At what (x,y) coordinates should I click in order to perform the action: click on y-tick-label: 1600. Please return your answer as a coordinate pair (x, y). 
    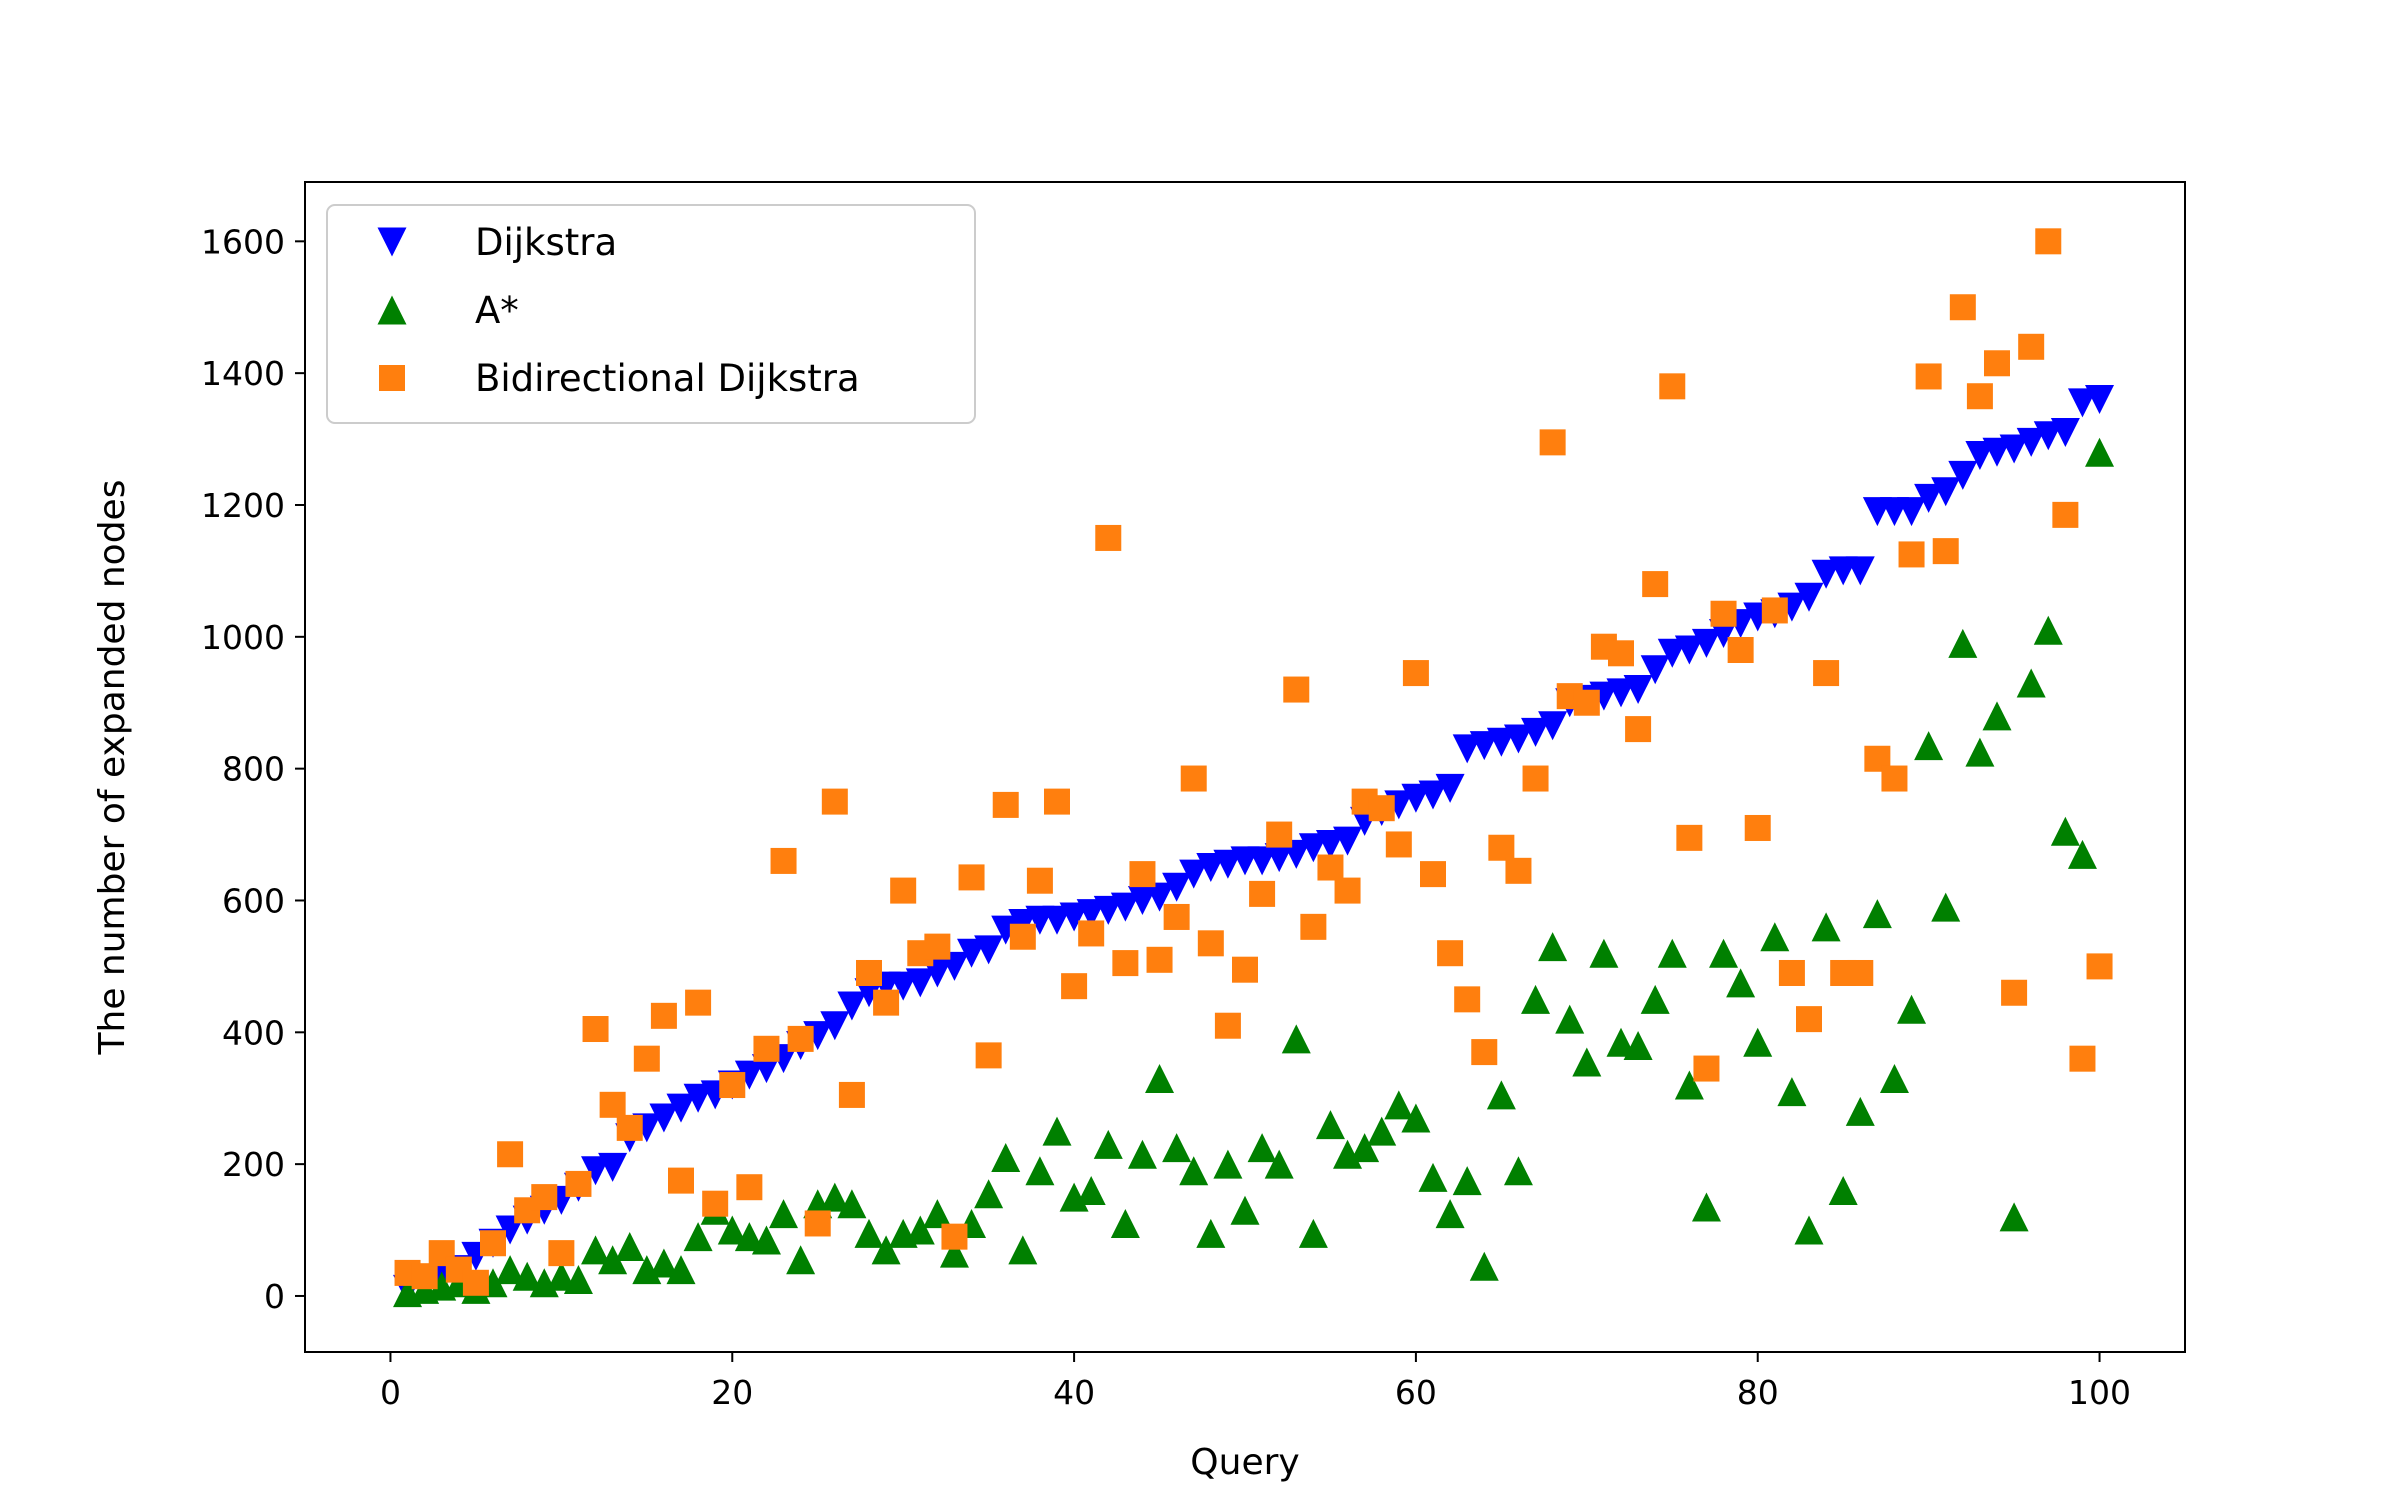
    Looking at the image, I should click on (243, 241).